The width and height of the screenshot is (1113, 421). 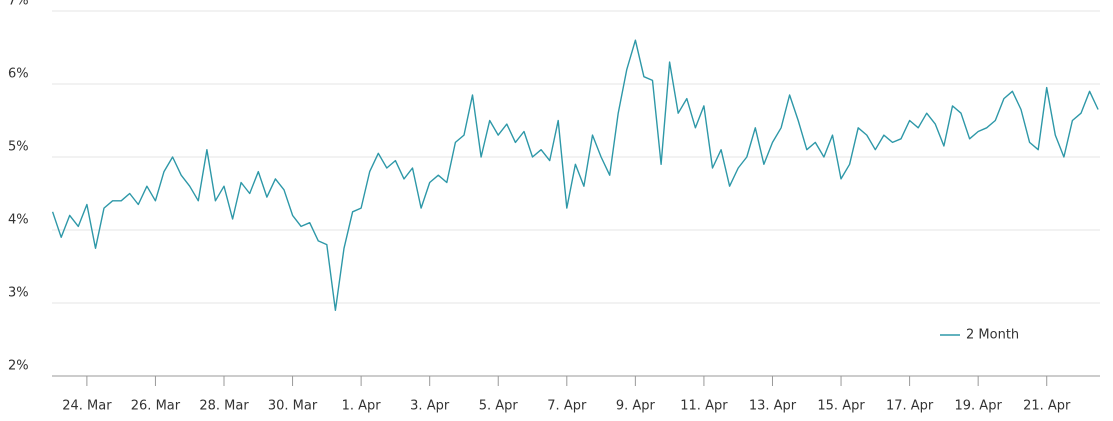 What do you see at coordinates (156, 406) in the screenshot?
I see `x-tick-label: 26. Mar` at bounding box center [156, 406].